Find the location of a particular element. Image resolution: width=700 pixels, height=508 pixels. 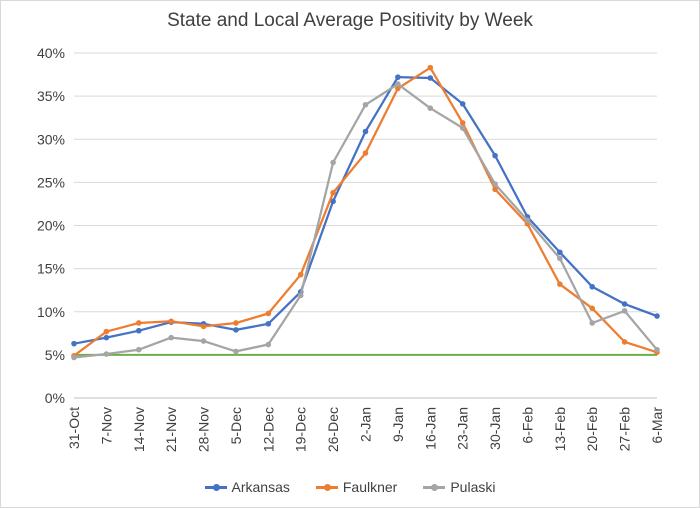

x-tick-label: 21-Nov is located at coordinates (171, 429).